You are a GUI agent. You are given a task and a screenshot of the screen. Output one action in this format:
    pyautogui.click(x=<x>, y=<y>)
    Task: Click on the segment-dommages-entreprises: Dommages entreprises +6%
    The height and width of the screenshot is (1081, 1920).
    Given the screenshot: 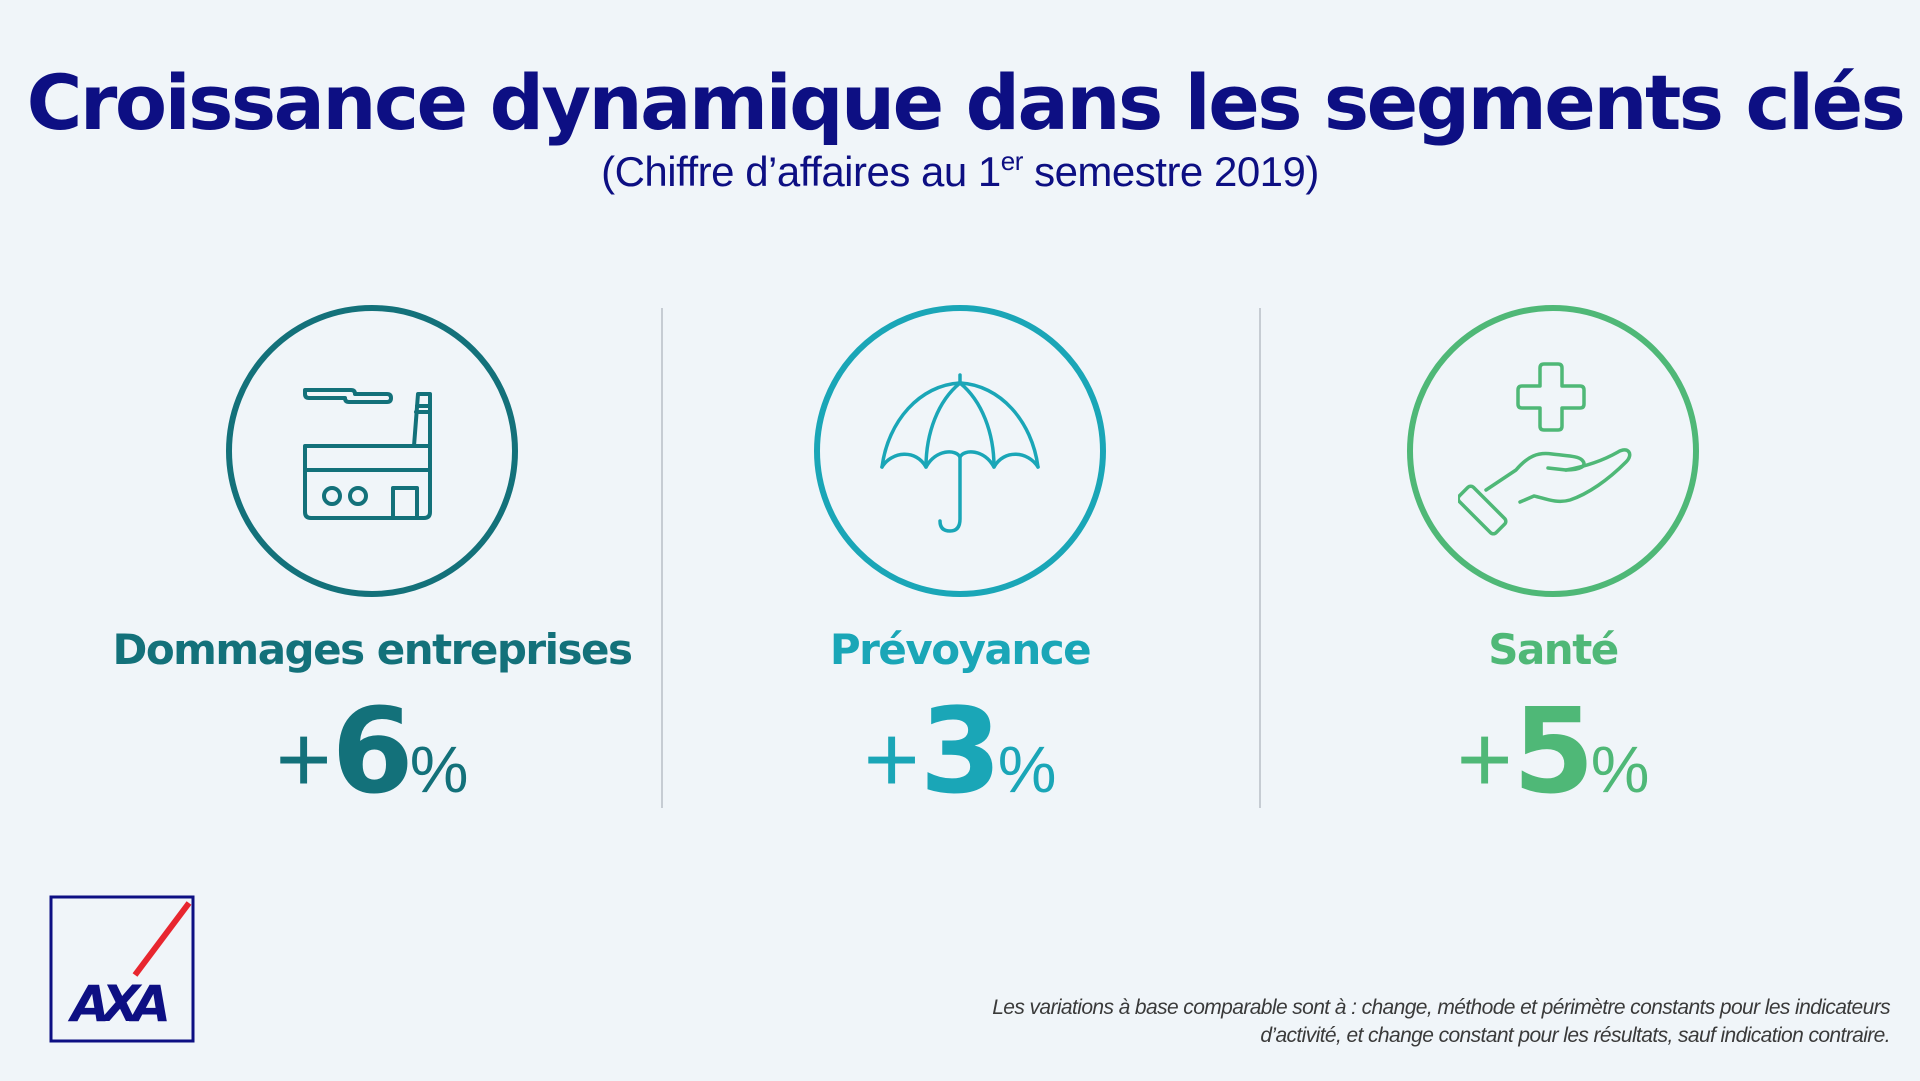 What is the action you would take?
    pyautogui.click(x=372, y=557)
    